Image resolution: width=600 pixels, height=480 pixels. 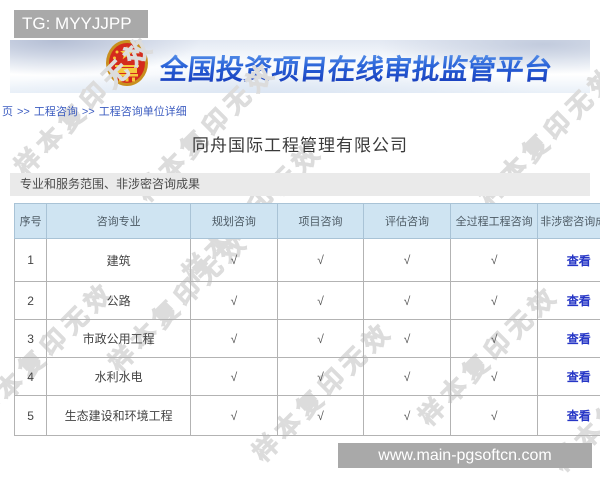 I want to click on table-row: 4 水利水电 √ √ √ √ 查看, so click(x=306, y=376).